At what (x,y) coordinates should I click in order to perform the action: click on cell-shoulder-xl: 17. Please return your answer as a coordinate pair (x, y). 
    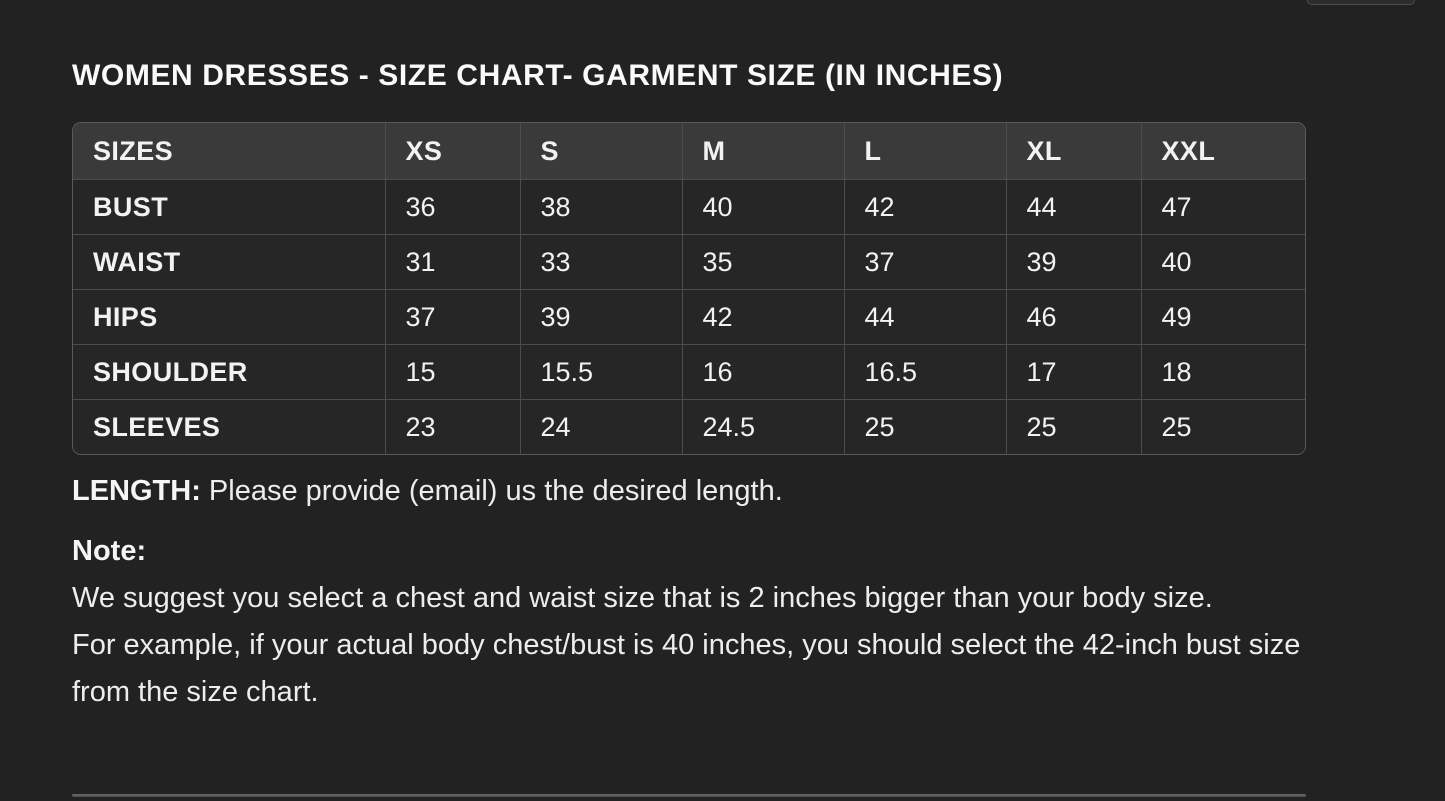
    Looking at the image, I should click on (1073, 372).